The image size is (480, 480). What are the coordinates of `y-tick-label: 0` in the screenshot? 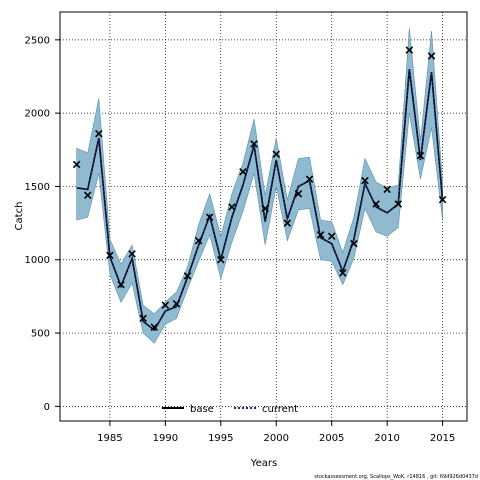 It's located at (47, 407).